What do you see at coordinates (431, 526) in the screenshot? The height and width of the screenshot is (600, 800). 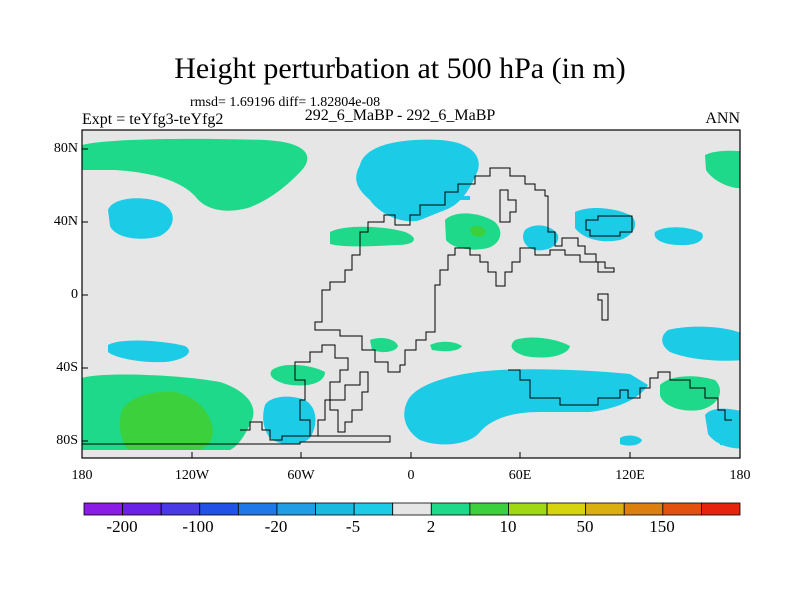 I see `colorbar-label: 2` at bounding box center [431, 526].